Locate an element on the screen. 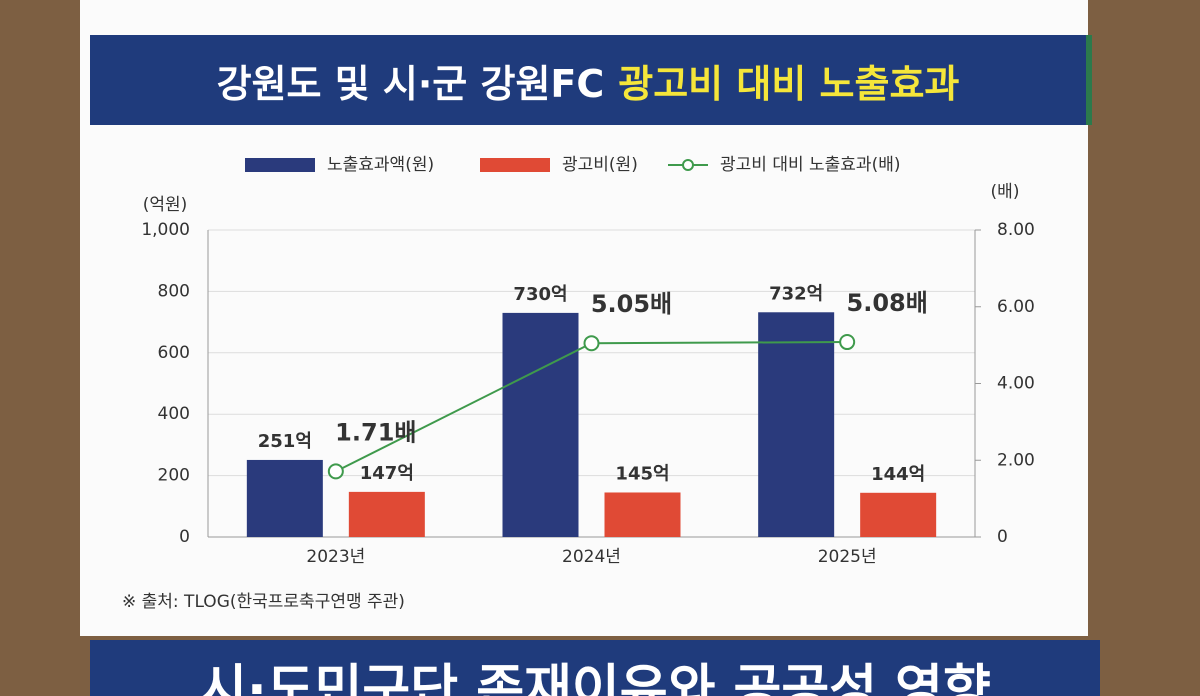 This screenshot has width=1200, height=696. y2-tick-label: 0 is located at coordinates (1002, 537).